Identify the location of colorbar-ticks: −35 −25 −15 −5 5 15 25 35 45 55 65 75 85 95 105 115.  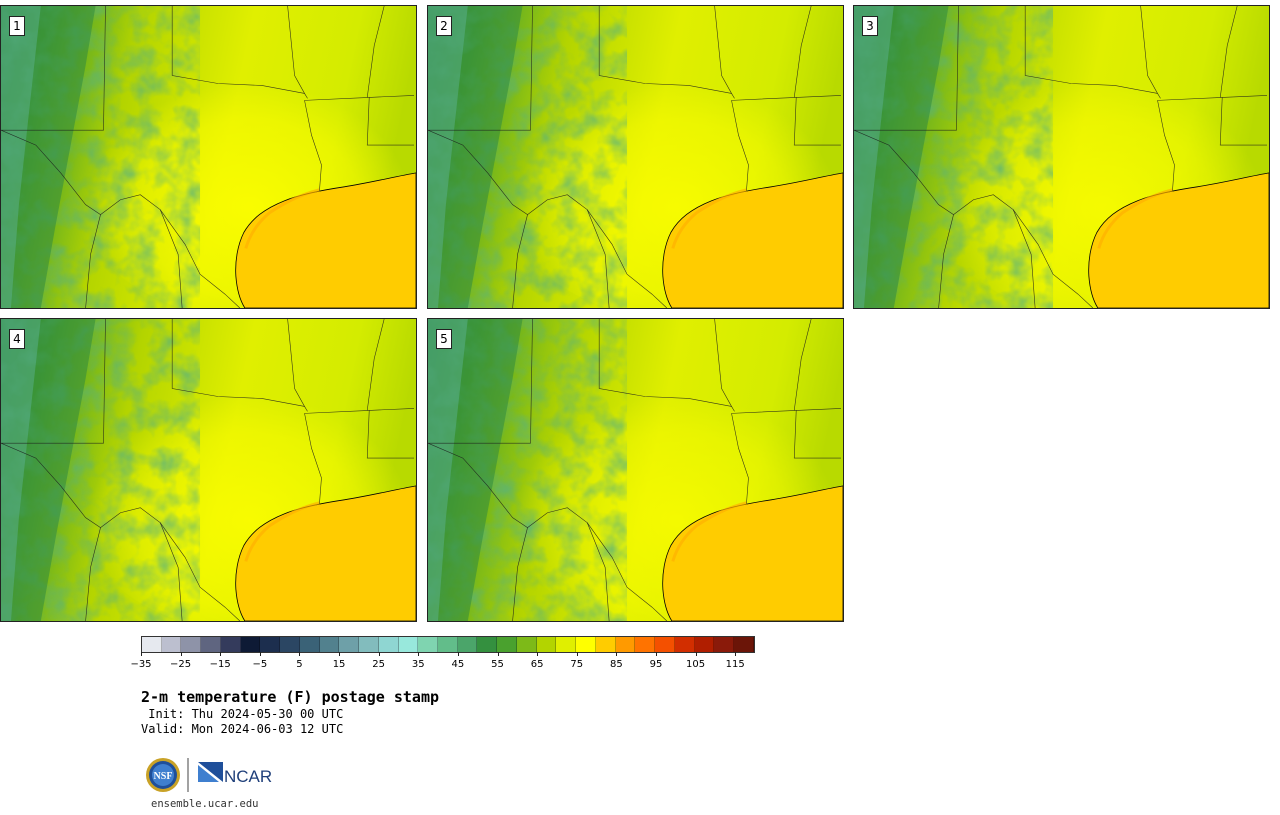
(442, 662).